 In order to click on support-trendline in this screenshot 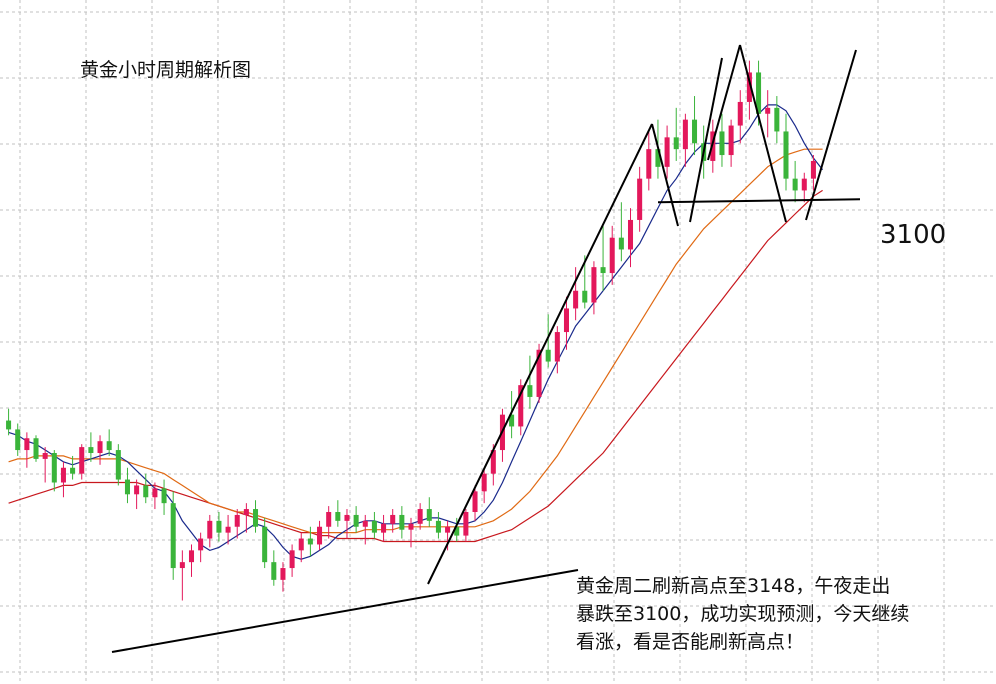, I will do `click(345, 611)`.